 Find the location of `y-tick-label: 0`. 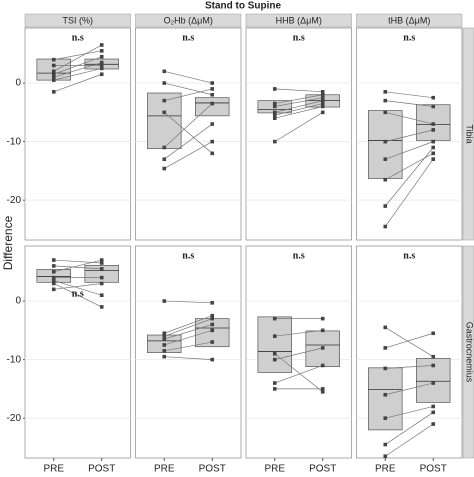

y-tick-label: 0 is located at coordinates (18, 301).